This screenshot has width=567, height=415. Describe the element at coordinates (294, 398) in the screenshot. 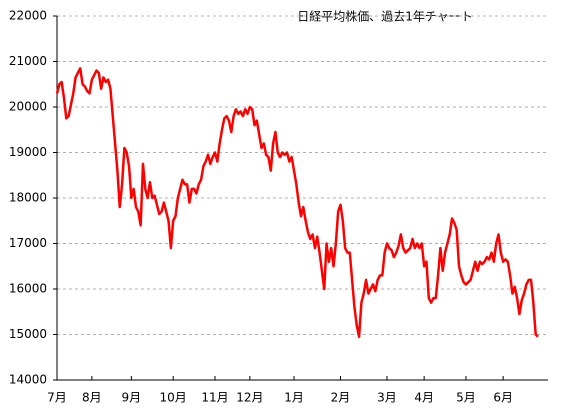

I see `x-tick-label: 1月` at that location.